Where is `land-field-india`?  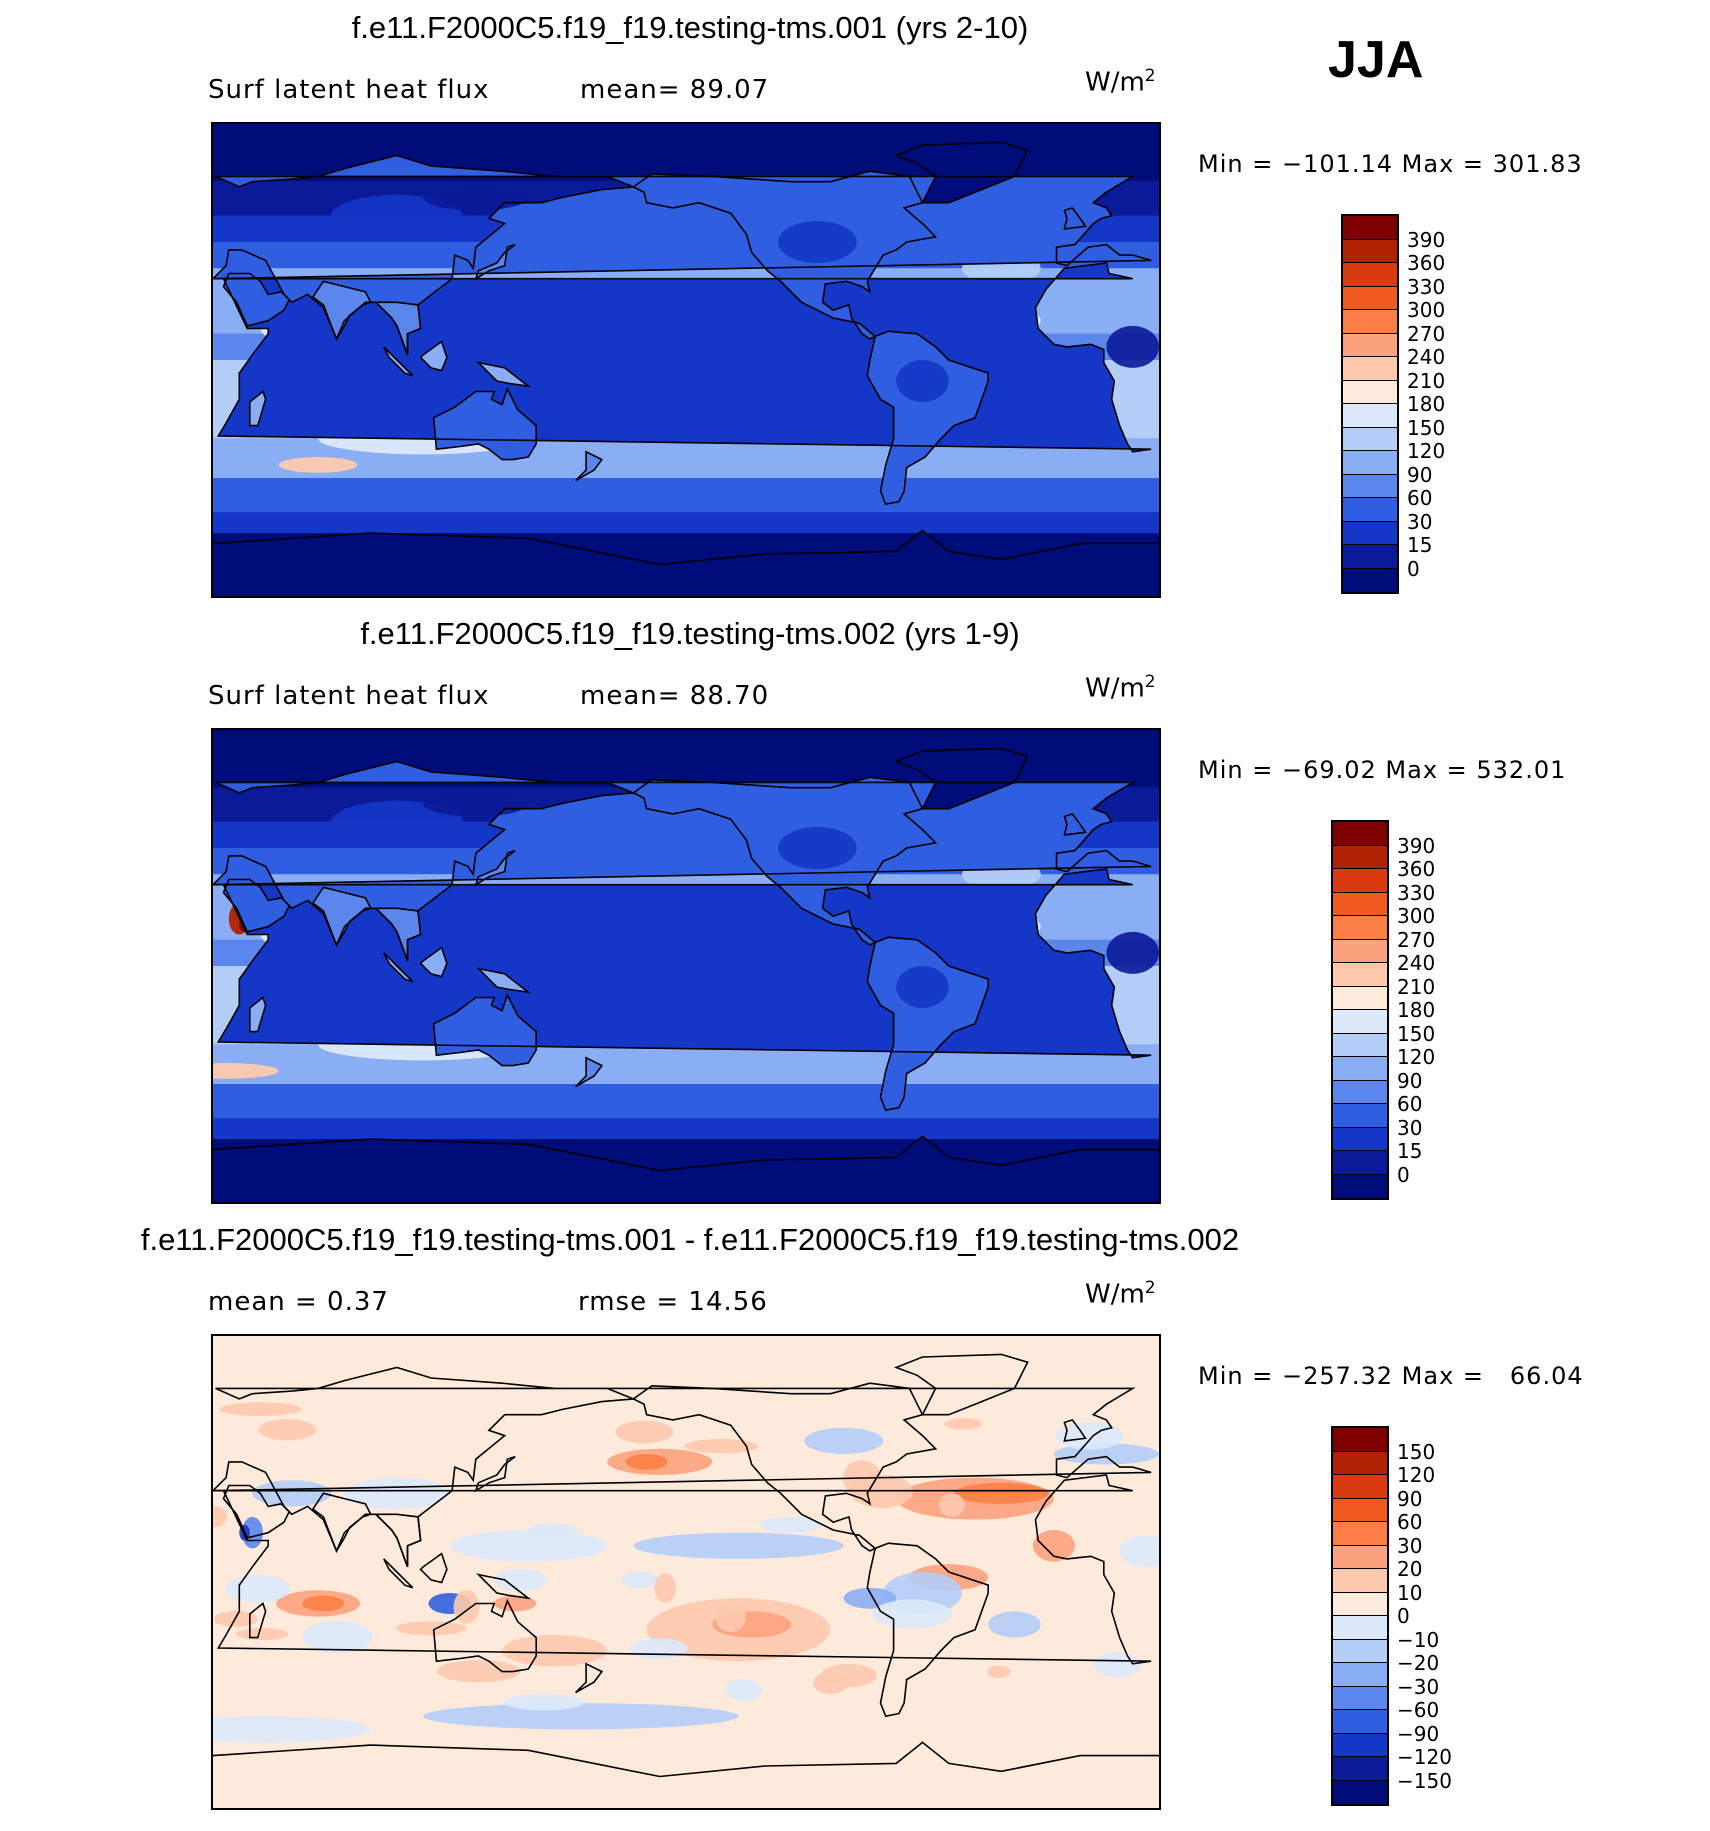
land-field-india is located at coordinates (341, 310).